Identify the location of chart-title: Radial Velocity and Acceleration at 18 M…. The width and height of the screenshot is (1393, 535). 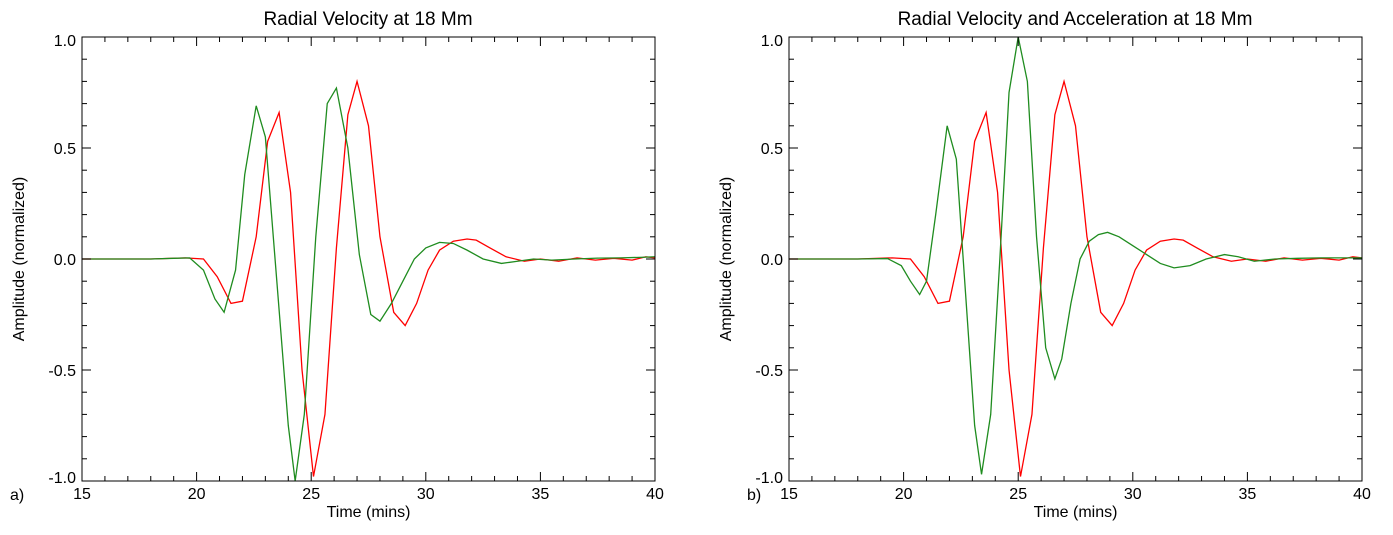
(1075, 19).